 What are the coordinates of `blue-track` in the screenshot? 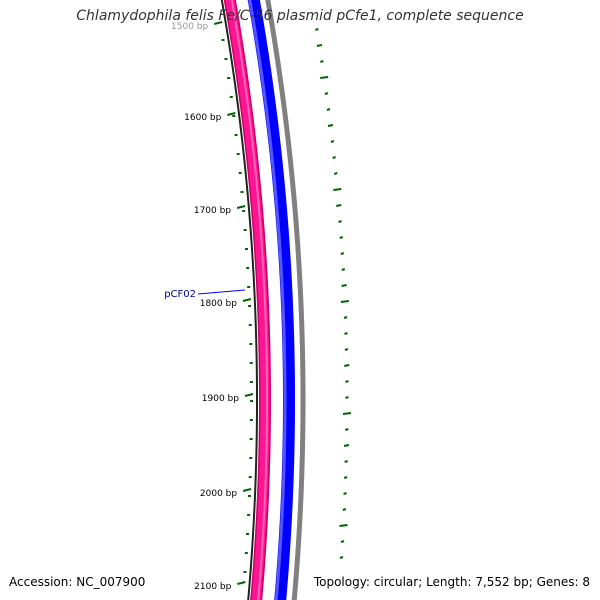 It's located at (271, 300).